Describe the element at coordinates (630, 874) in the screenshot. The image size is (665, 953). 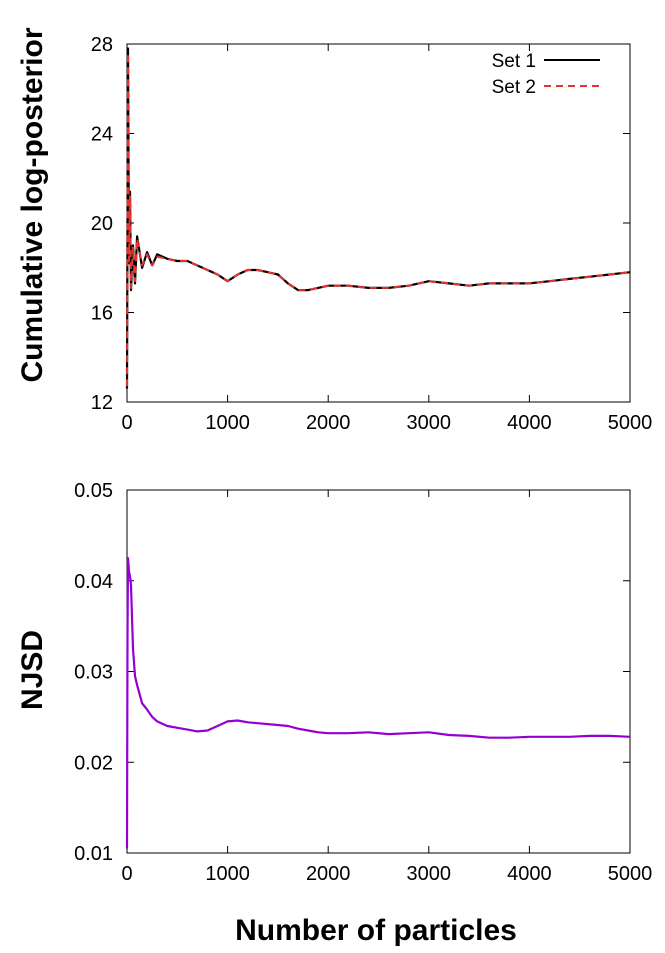
I see `njsd-x-tick-label: 5000` at that location.